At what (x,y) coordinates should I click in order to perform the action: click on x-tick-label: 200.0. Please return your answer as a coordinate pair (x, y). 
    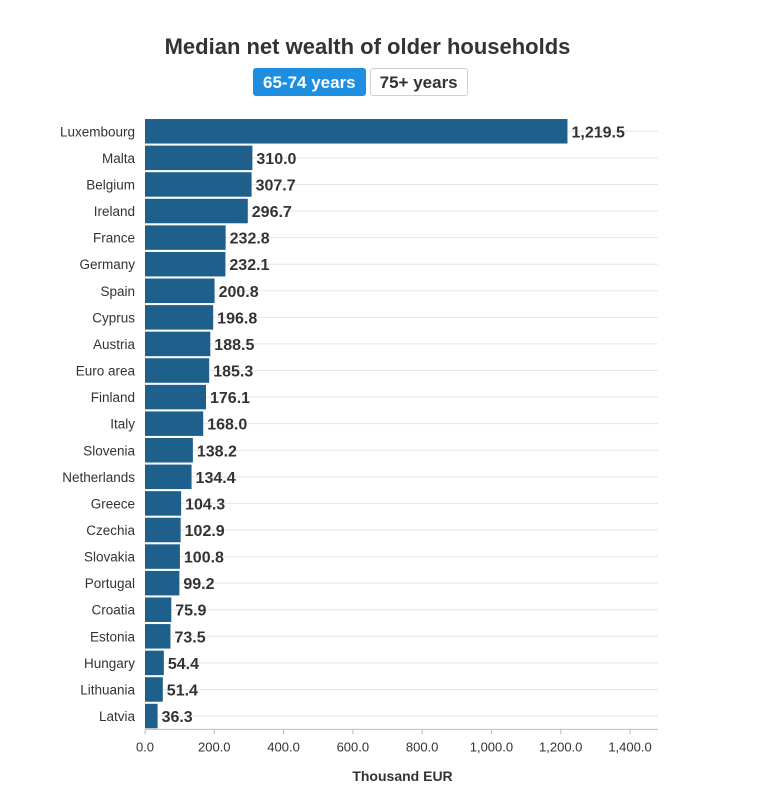
    Looking at the image, I should click on (214, 746).